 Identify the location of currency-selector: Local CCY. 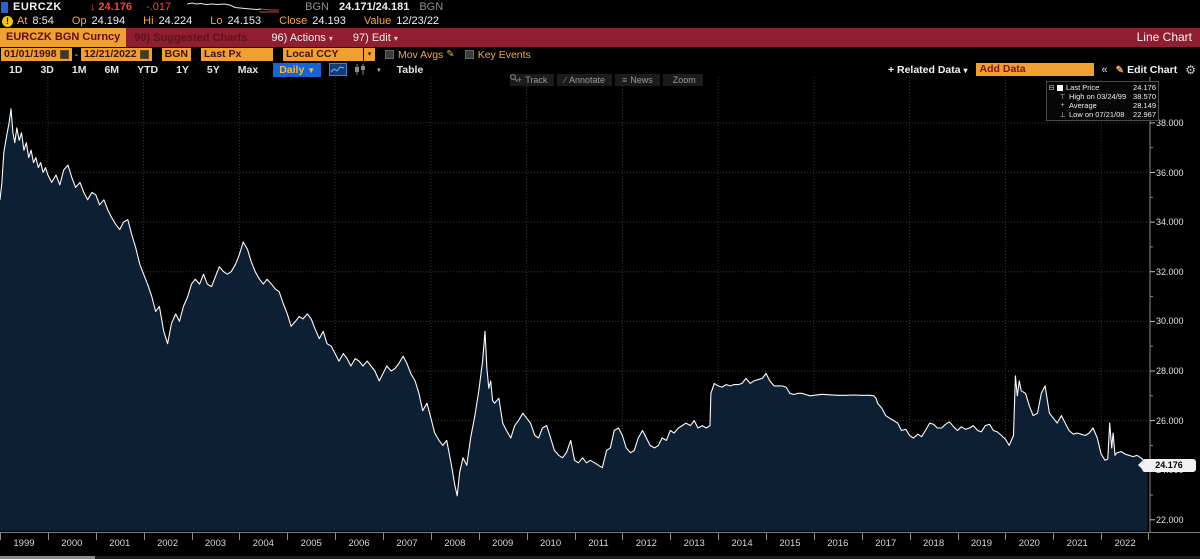
(322, 54).